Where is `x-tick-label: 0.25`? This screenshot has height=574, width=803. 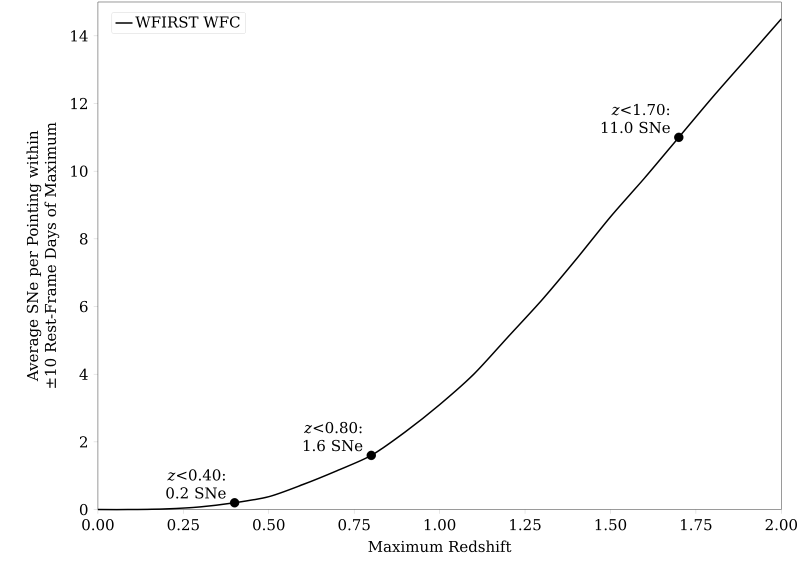 x-tick-label: 0.25 is located at coordinates (183, 524).